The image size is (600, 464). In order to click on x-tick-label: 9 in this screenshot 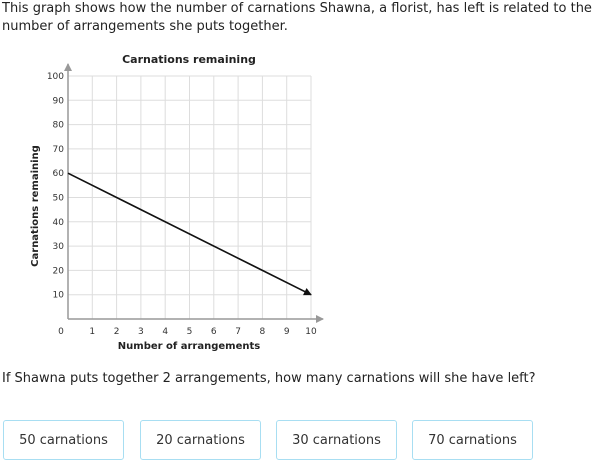, I will do `click(287, 332)`.